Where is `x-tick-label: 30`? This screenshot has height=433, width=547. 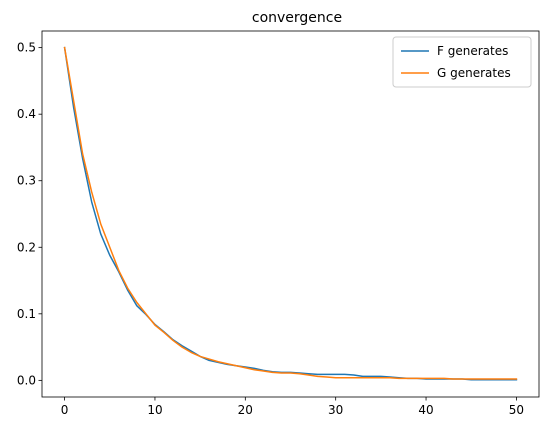
x-tick-label: 30 is located at coordinates (335, 410).